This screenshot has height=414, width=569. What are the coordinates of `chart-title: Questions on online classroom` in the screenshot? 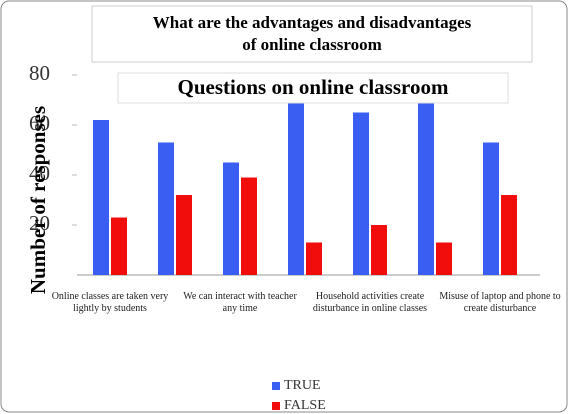 It's located at (313, 87).